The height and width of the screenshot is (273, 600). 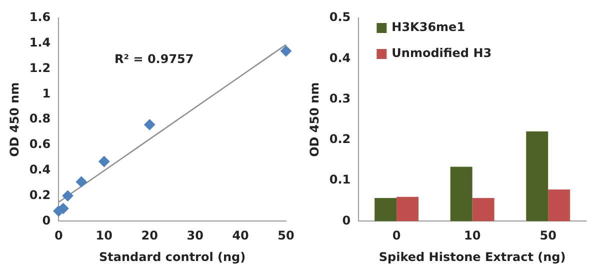 What do you see at coordinates (40, 67) in the screenshot?
I see `y-tick-label: 1.2` at bounding box center [40, 67].